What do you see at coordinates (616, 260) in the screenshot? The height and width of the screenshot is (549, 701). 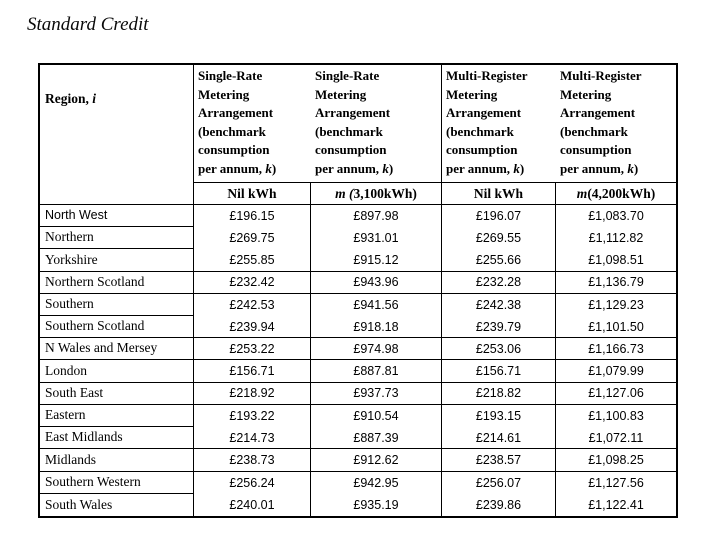 I see `value-cell: £1,098.51` at bounding box center [616, 260].